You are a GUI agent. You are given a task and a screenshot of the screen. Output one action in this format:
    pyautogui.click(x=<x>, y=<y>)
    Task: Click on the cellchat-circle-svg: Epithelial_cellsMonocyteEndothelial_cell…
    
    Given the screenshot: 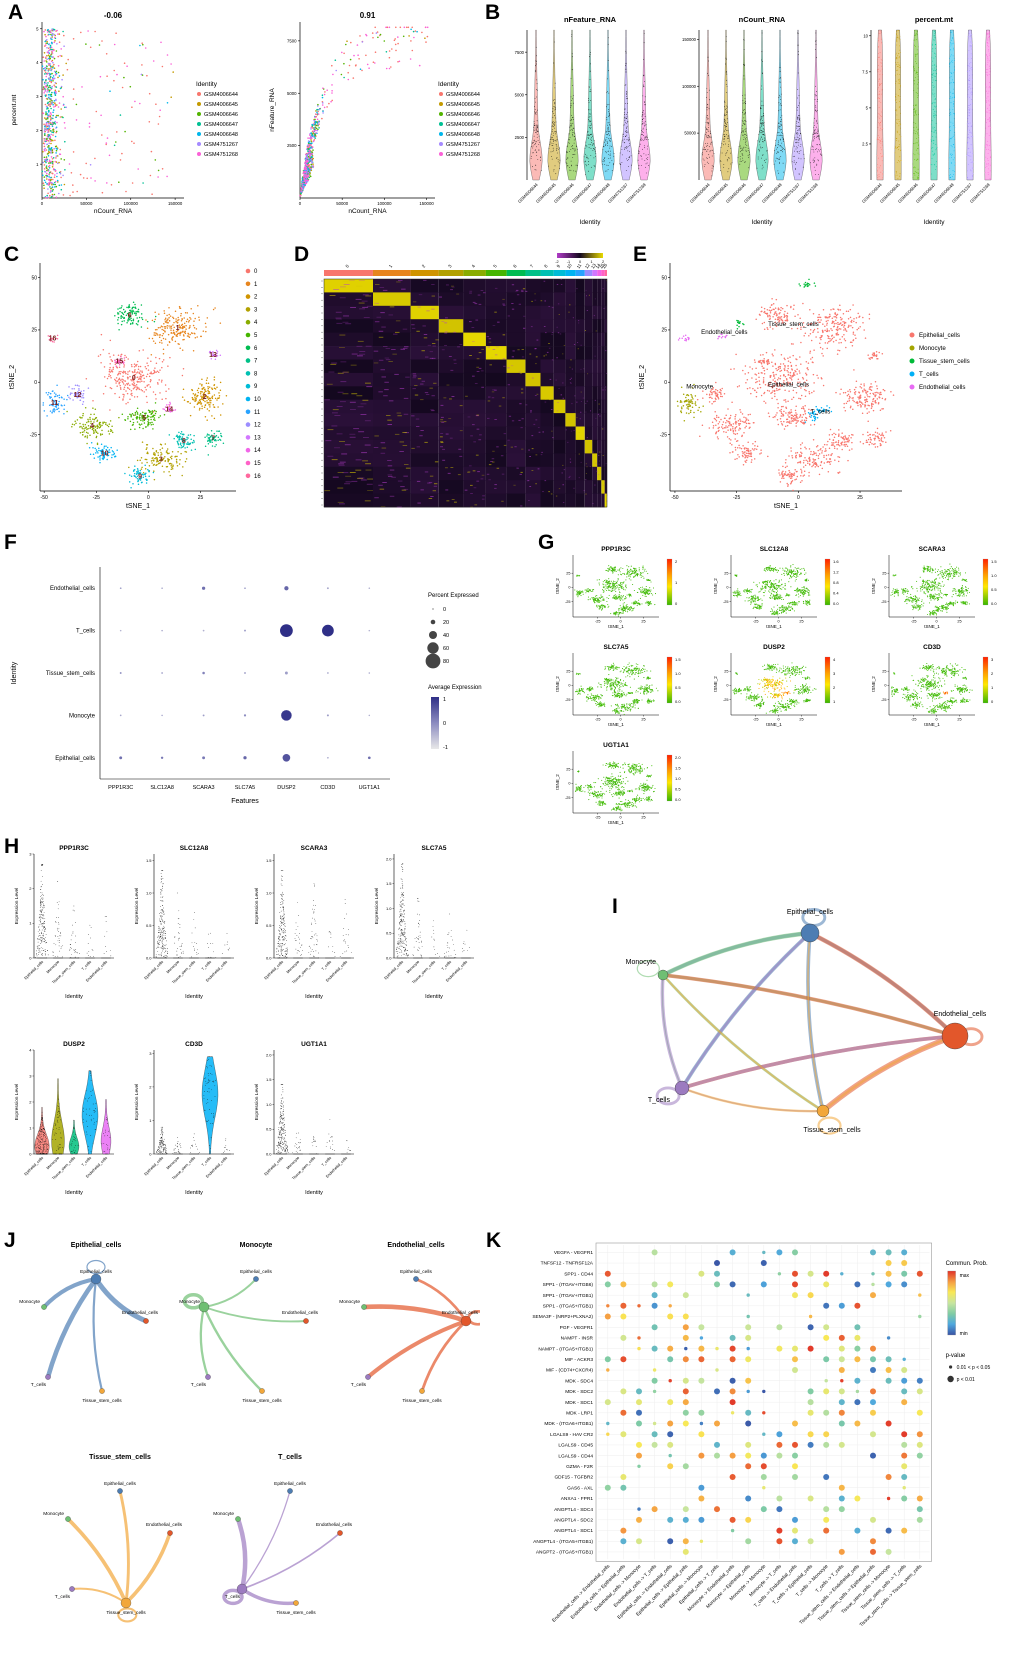 What is the action you would take?
    pyautogui.click(x=806, y=1021)
    